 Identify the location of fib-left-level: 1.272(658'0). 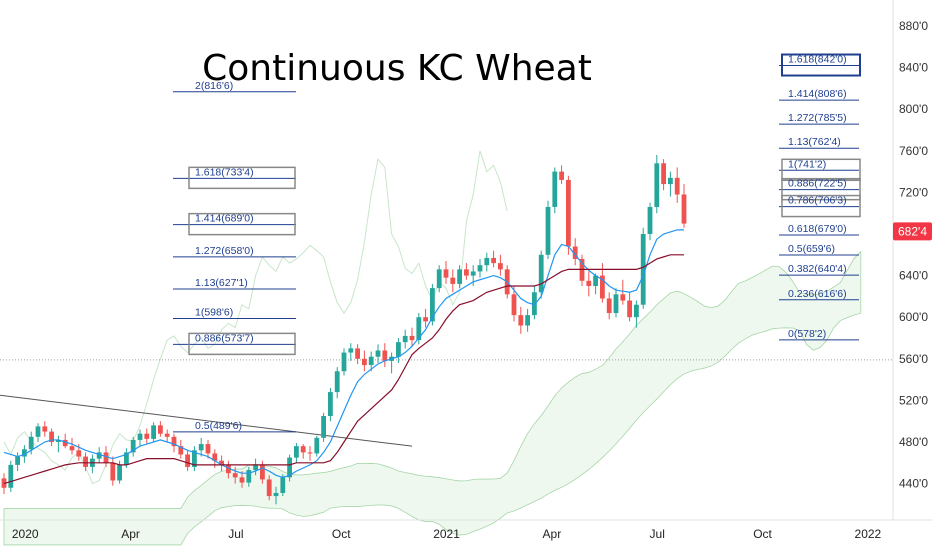
(234, 251).